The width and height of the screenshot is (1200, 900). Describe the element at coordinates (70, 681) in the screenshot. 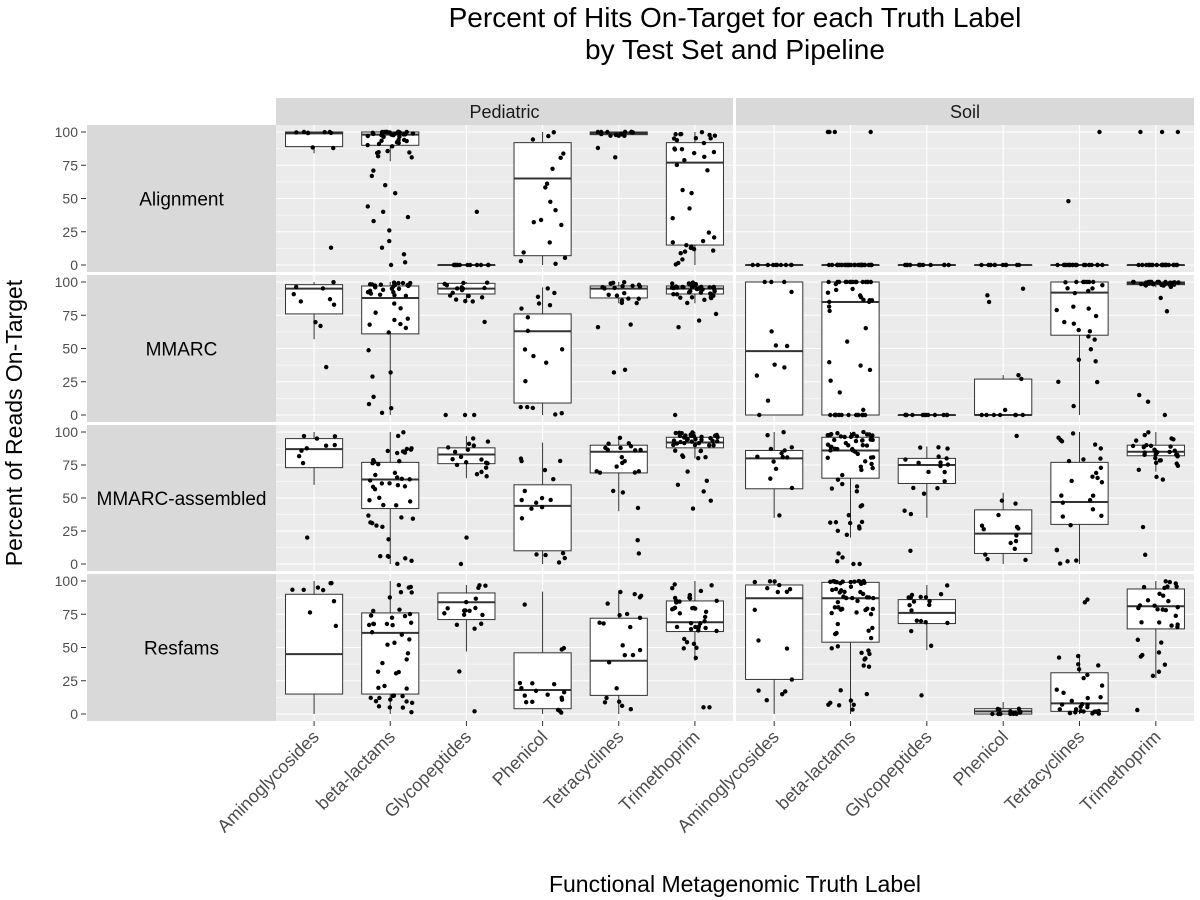

I see `y-tick-label: 25` at that location.